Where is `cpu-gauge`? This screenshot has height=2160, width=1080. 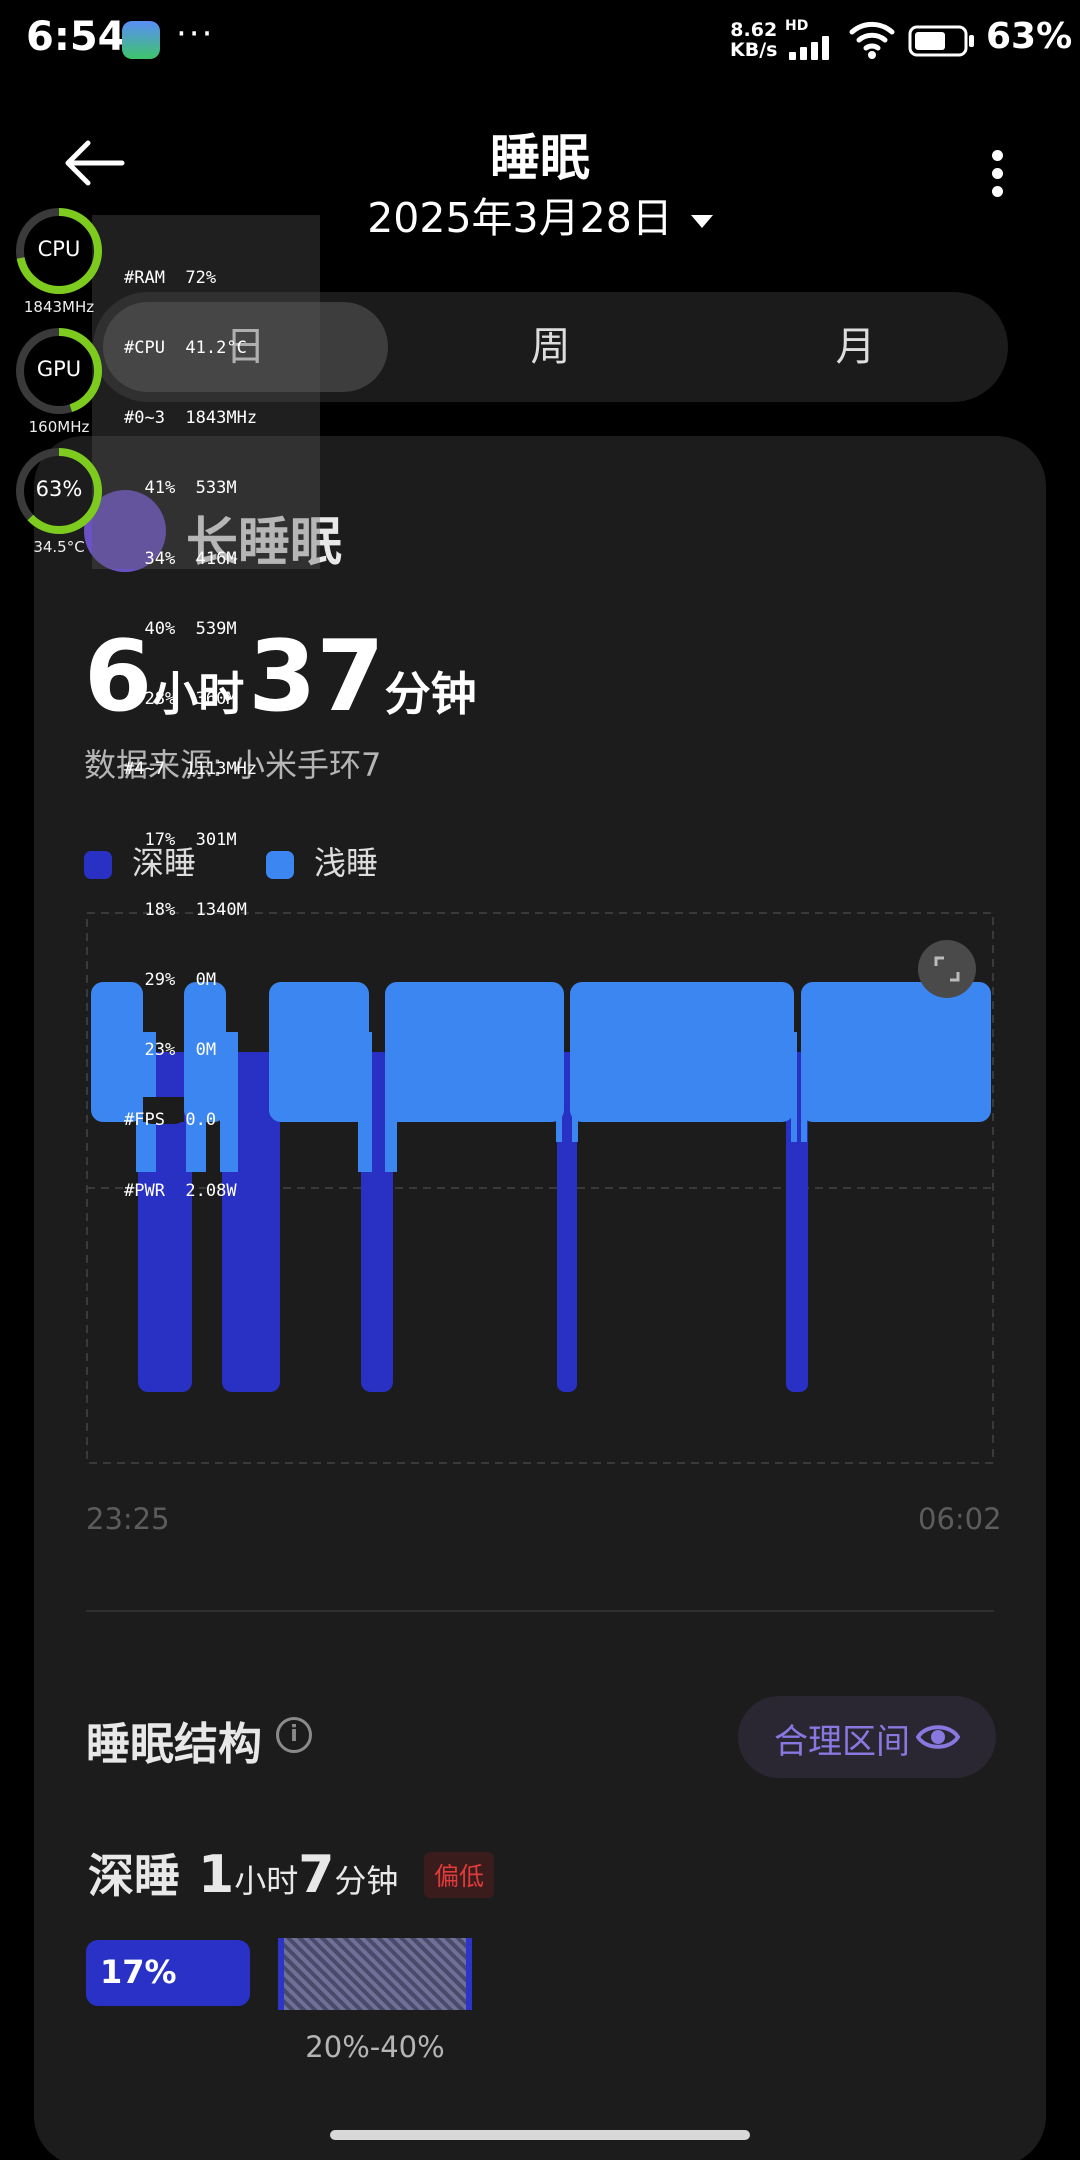 cpu-gauge is located at coordinates (59, 251).